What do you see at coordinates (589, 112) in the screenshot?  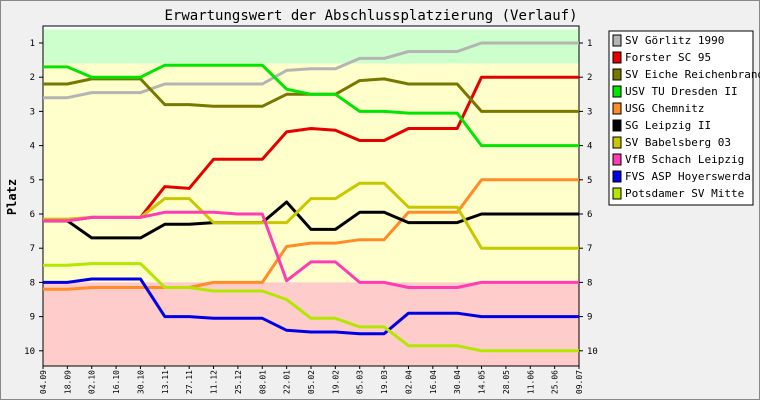 I see `y-tick-label-right: 3` at bounding box center [589, 112].